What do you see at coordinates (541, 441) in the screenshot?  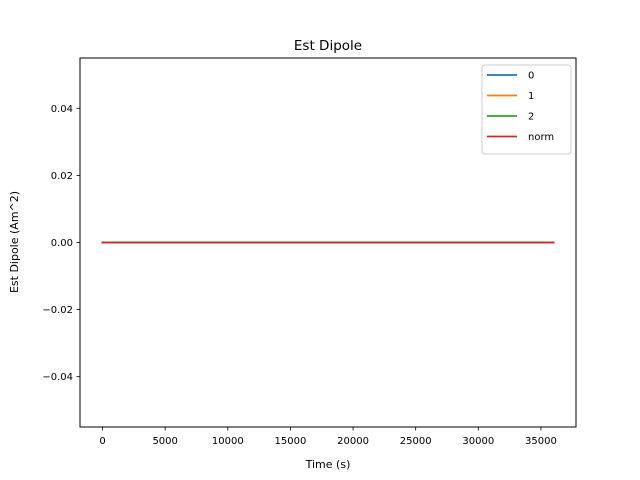 I see `x-tick-label: 35000` at bounding box center [541, 441].